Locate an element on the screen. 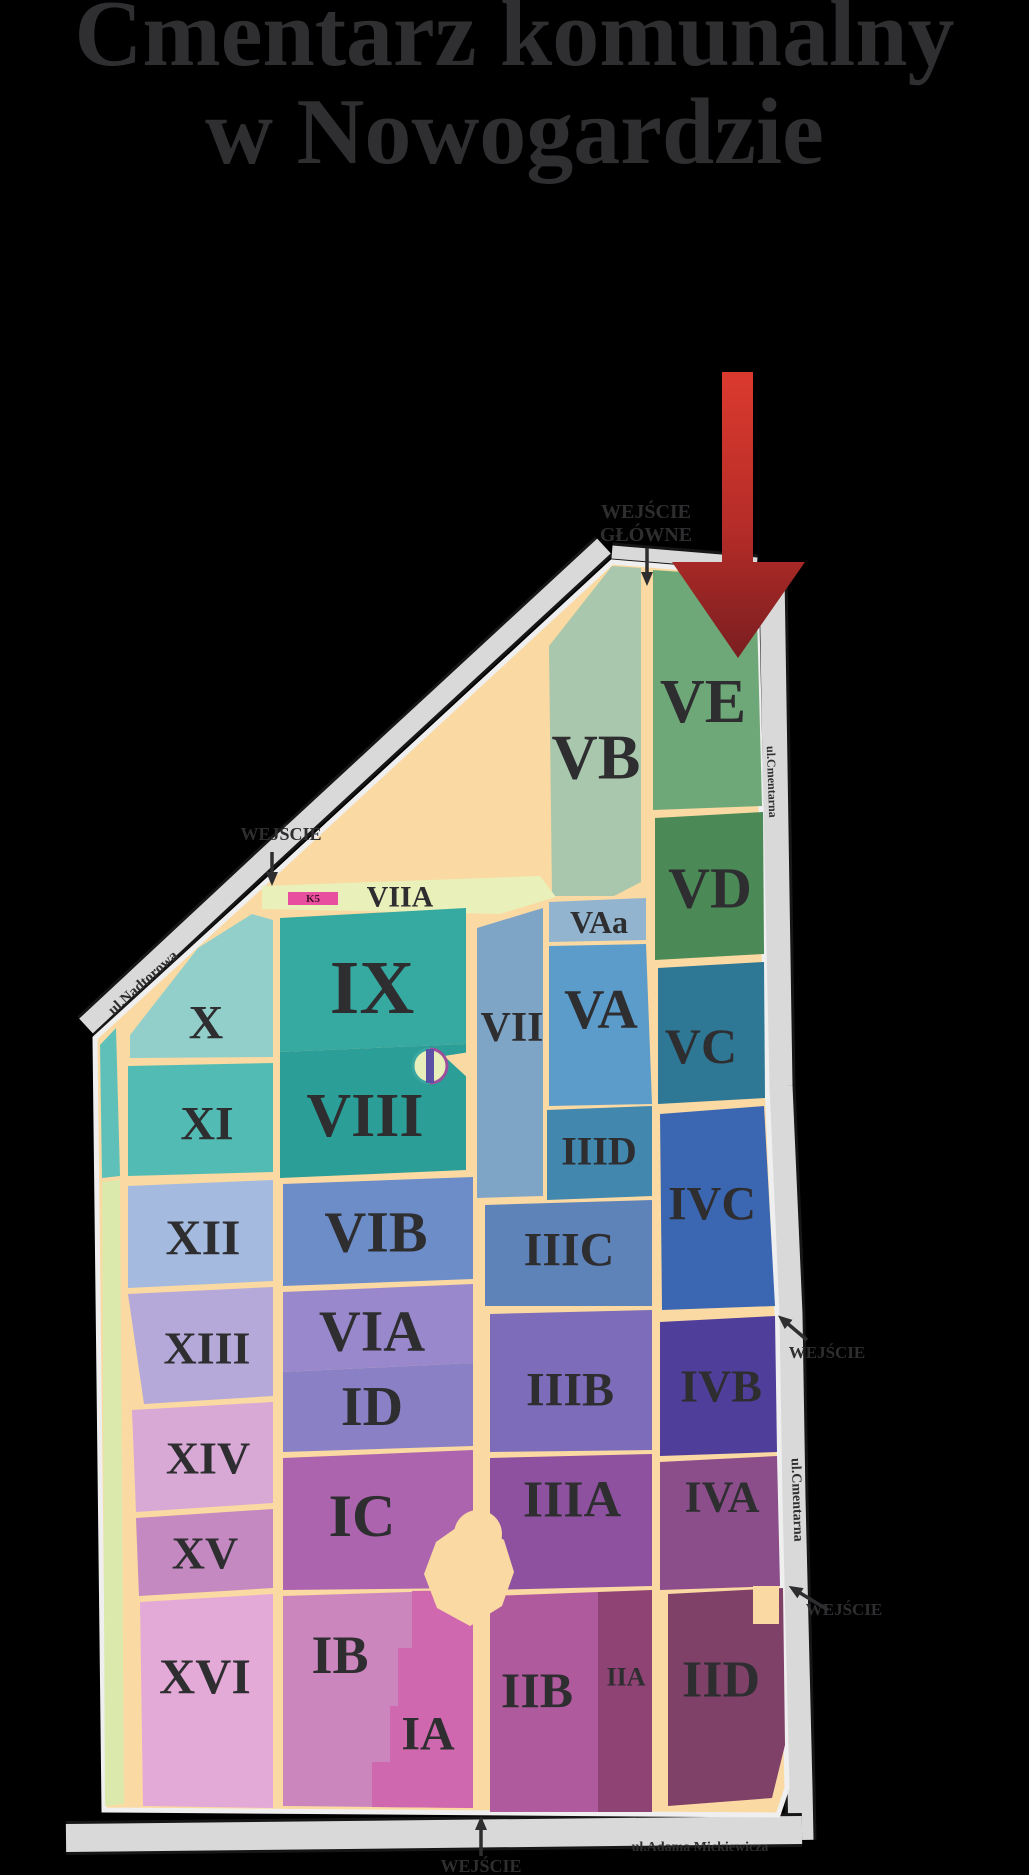 The width and height of the screenshot is (1029, 1875). street-label-2: ul.Cmentarna is located at coordinates (797, 1500).